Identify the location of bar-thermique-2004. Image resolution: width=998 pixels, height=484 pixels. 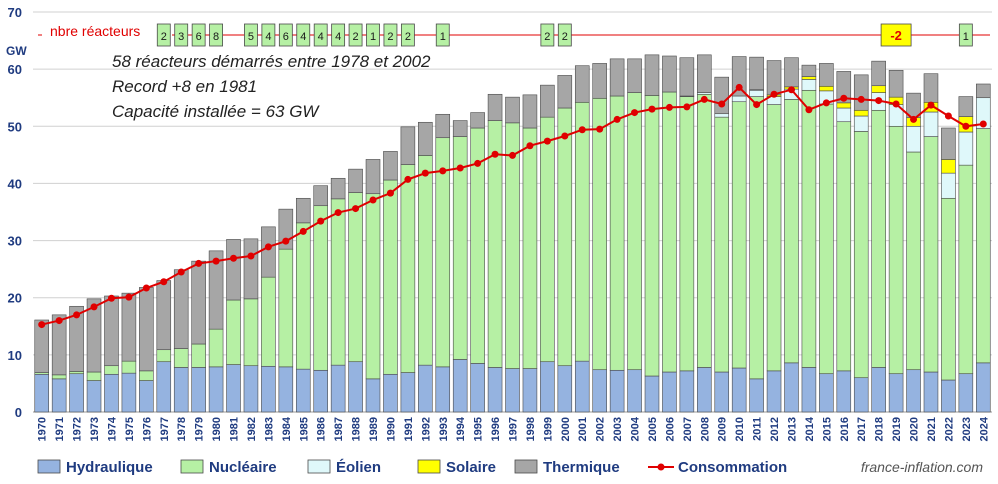
(634, 75).